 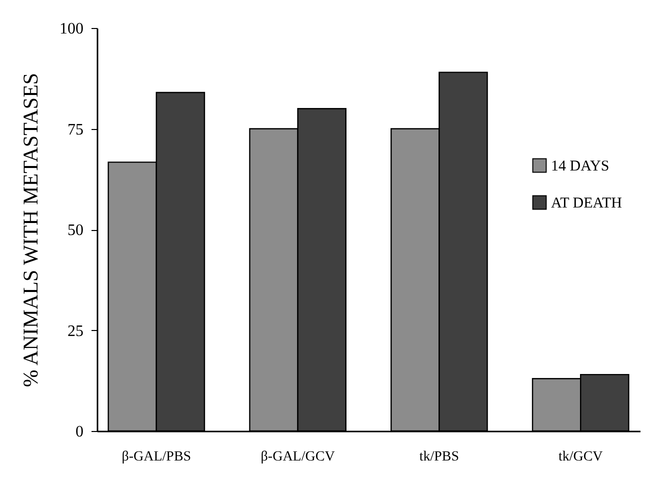 What do you see at coordinates (439, 457) in the screenshot?
I see `x-tick-label: tk/PBS` at bounding box center [439, 457].